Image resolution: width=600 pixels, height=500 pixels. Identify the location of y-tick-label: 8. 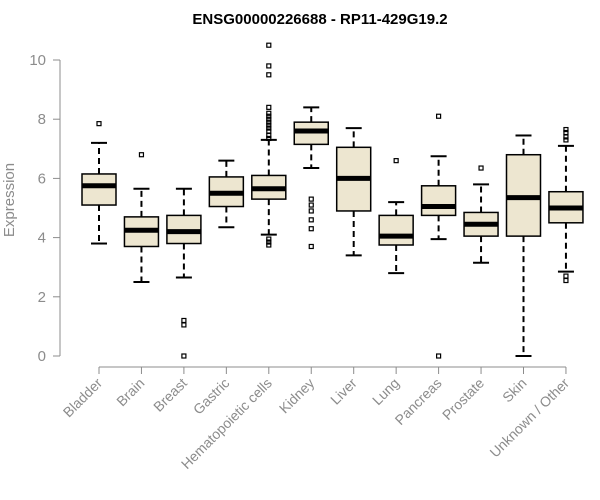
(42, 119).